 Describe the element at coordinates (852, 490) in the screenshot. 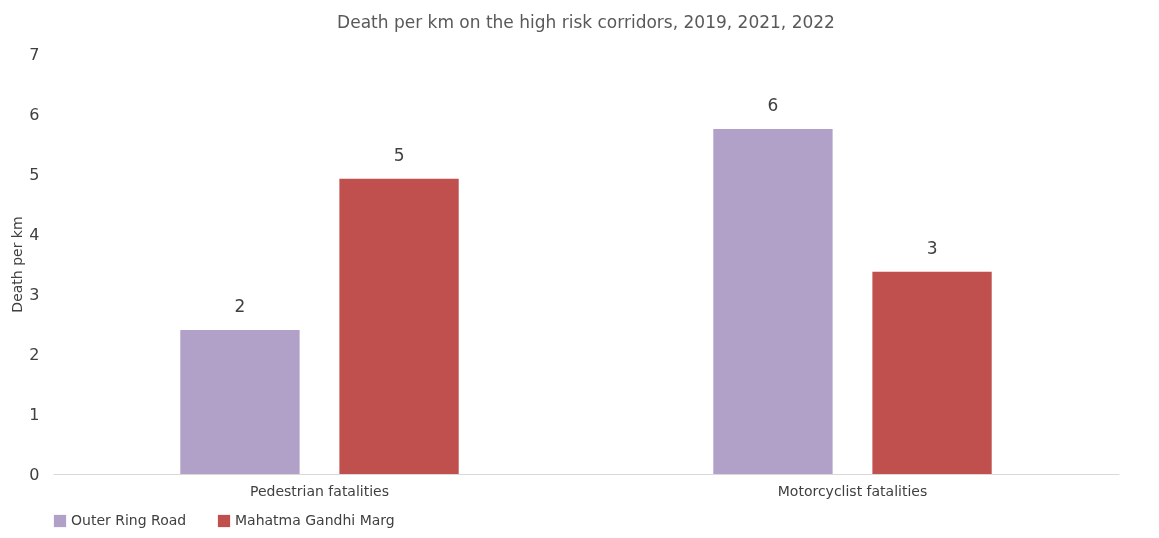

I see `x-tick-label: Motorcyclist fatalities` at that location.